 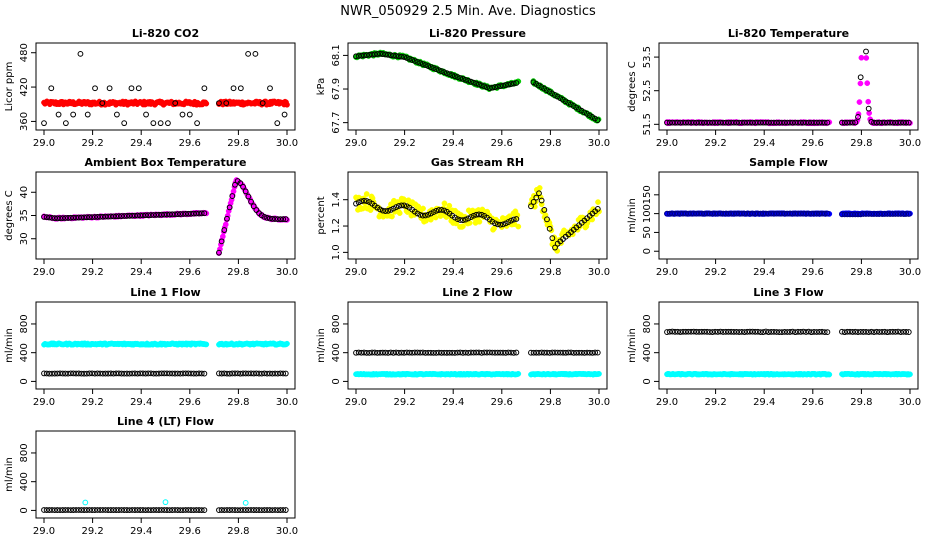 I want to click on chart-title: Gas Stream RH, so click(x=477, y=162).